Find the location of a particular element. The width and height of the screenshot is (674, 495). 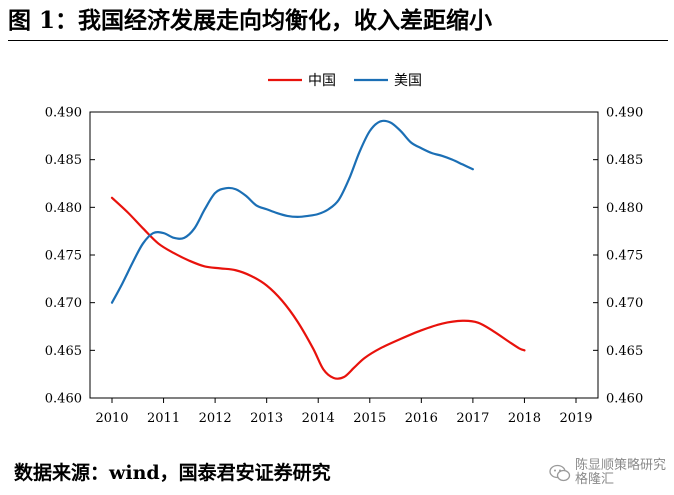

left-y-tick-label: 0.475 is located at coordinates (63, 256).